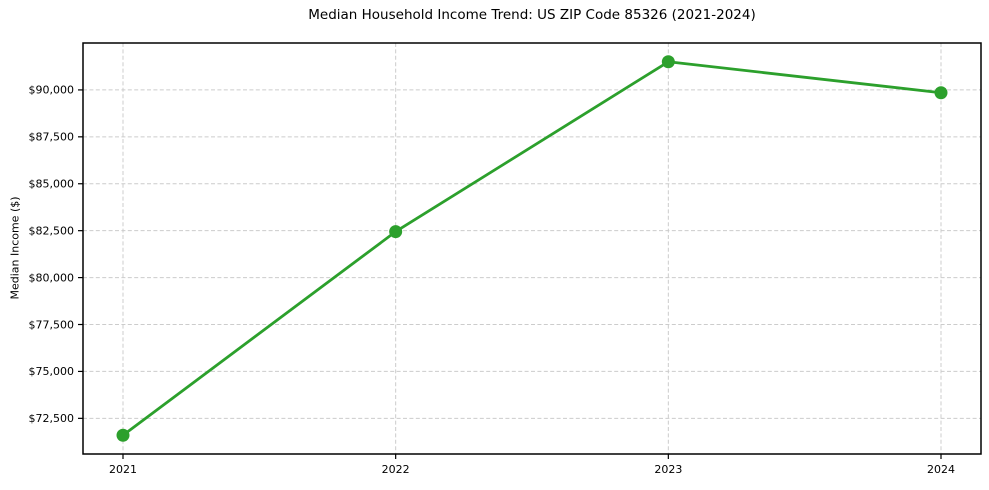 Image resolution: width=989 pixels, height=490 pixels. I want to click on data-point-2021, so click(123, 435).